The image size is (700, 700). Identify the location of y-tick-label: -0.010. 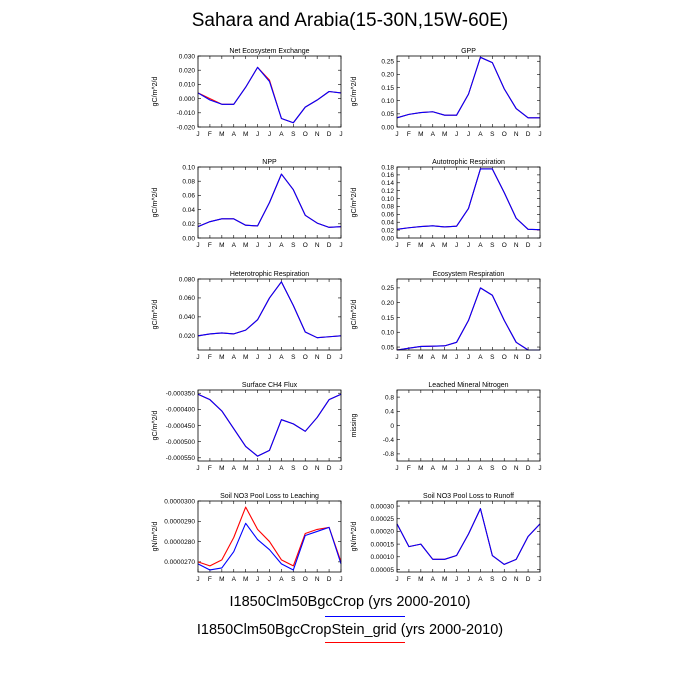
(186, 113).